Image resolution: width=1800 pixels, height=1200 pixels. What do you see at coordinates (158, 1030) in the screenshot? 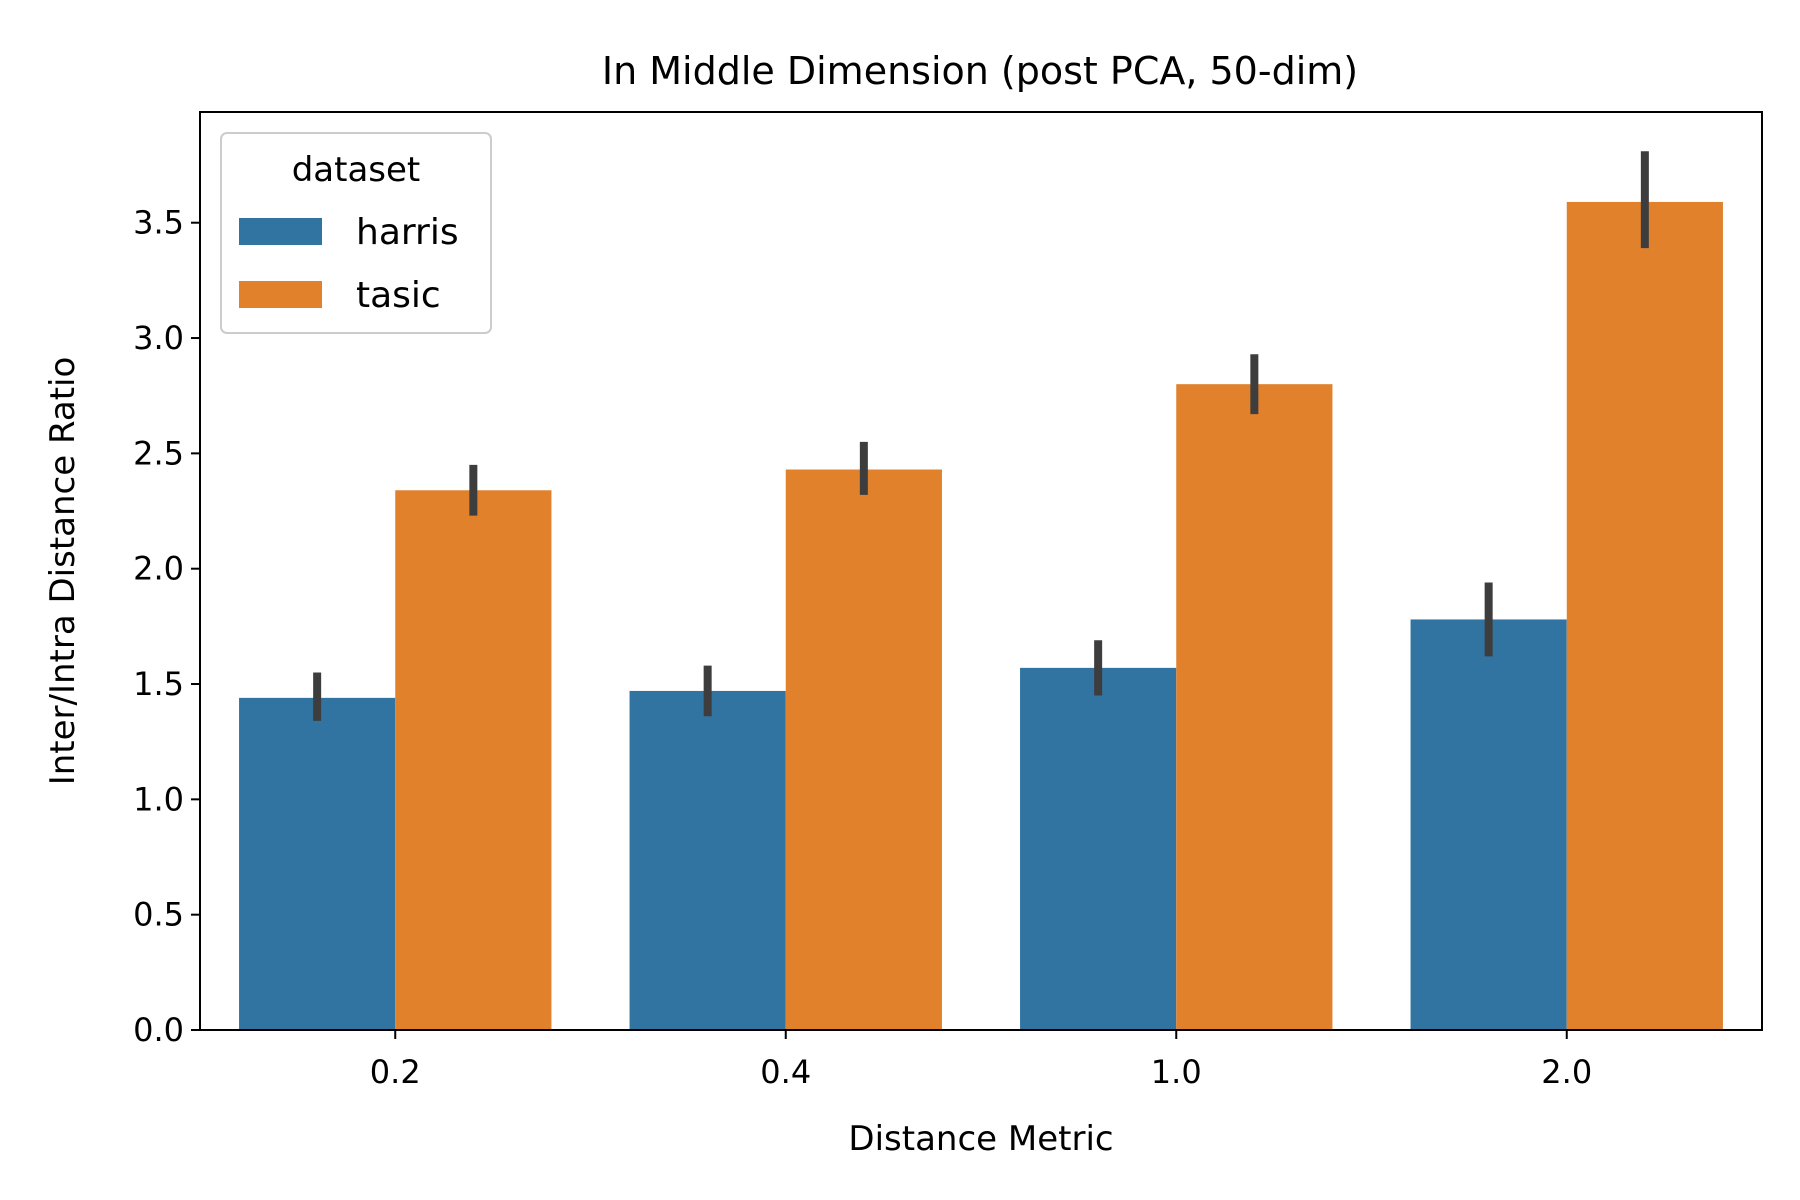
I see `y-tick-label: 0.0` at bounding box center [158, 1030].